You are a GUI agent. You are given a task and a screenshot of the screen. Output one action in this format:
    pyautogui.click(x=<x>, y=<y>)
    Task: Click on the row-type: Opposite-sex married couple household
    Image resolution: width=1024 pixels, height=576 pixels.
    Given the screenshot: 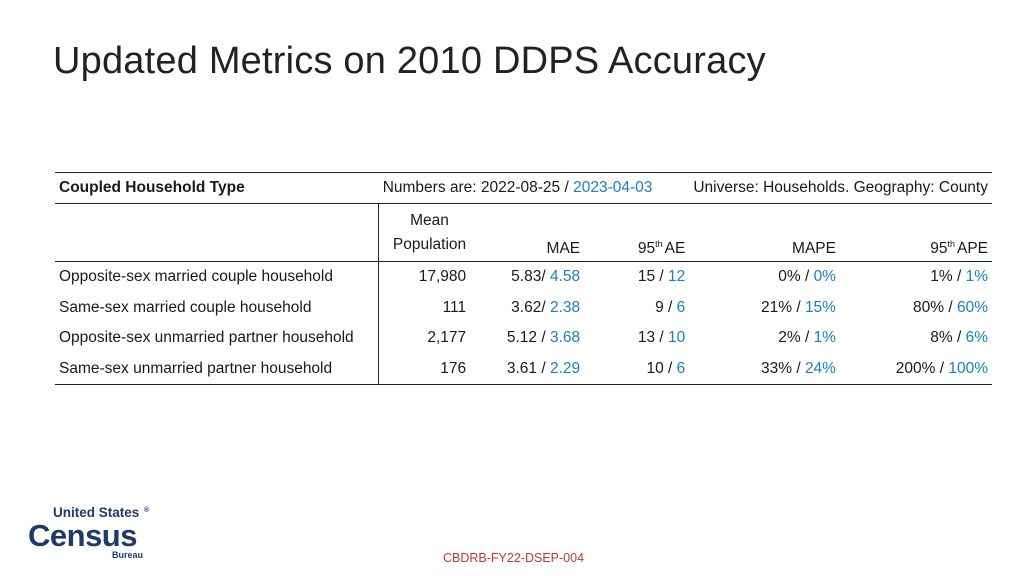 What is the action you would take?
    pyautogui.click(x=217, y=277)
    